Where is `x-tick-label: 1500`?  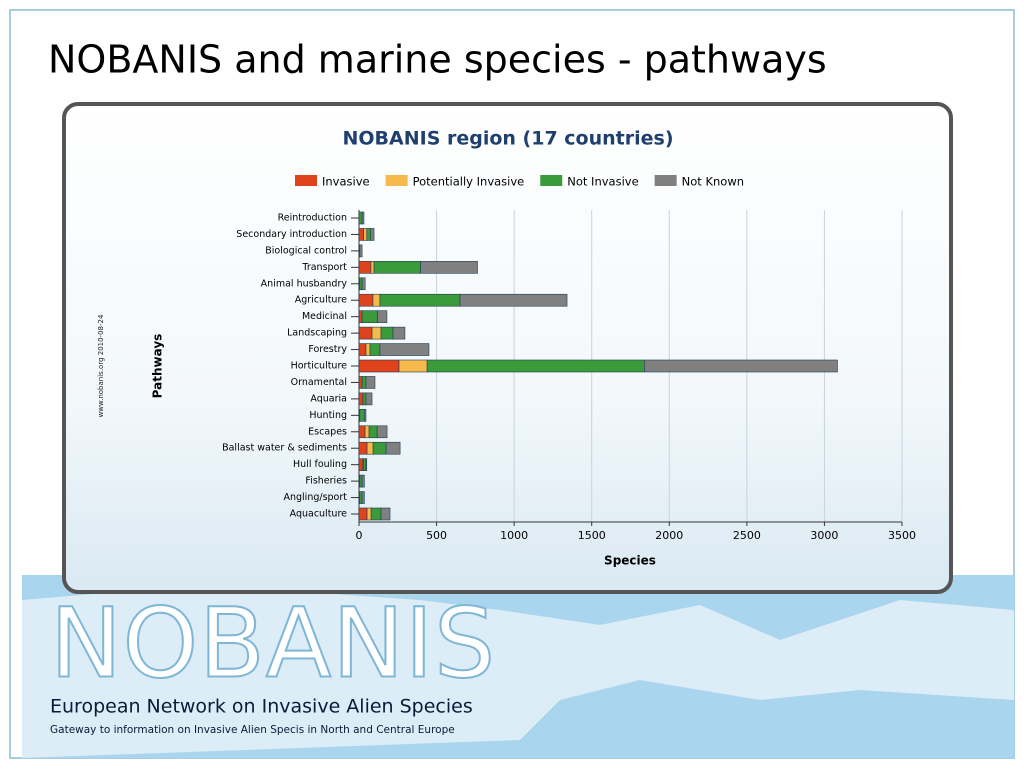 x-tick-label: 1500 is located at coordinates (592, 535).